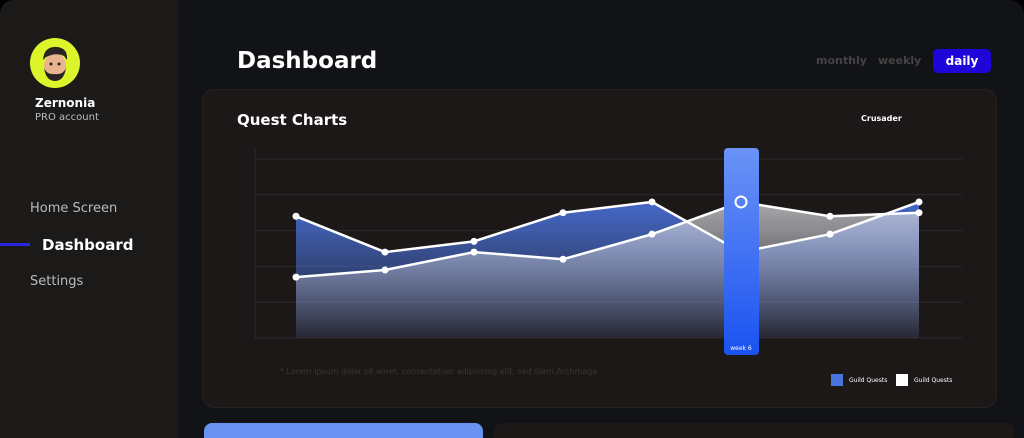 Image resolution: width=1024 pixels, height=438 pixels. Describe the element at coordinates (88, 245) in the screenshot. I see `nav-dashboard: Dashboard` at that location.